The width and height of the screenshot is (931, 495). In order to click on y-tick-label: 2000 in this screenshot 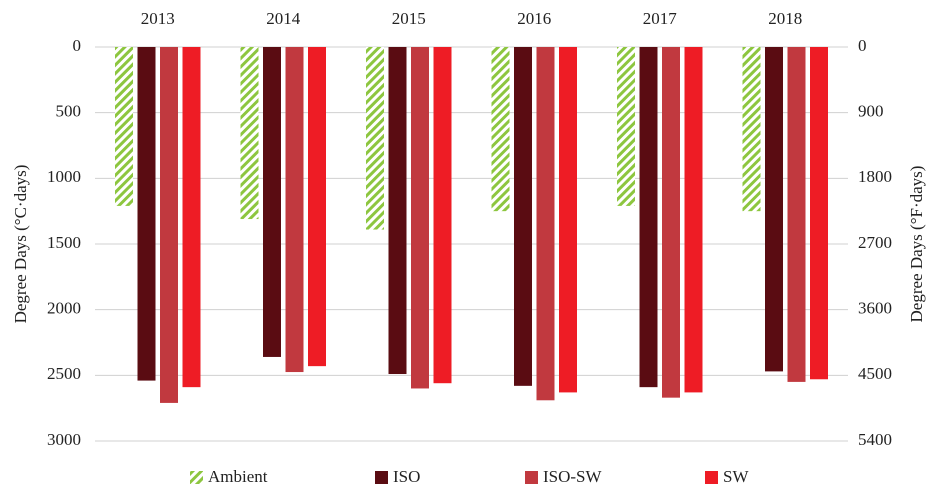, I will do `click(64, 308)`.